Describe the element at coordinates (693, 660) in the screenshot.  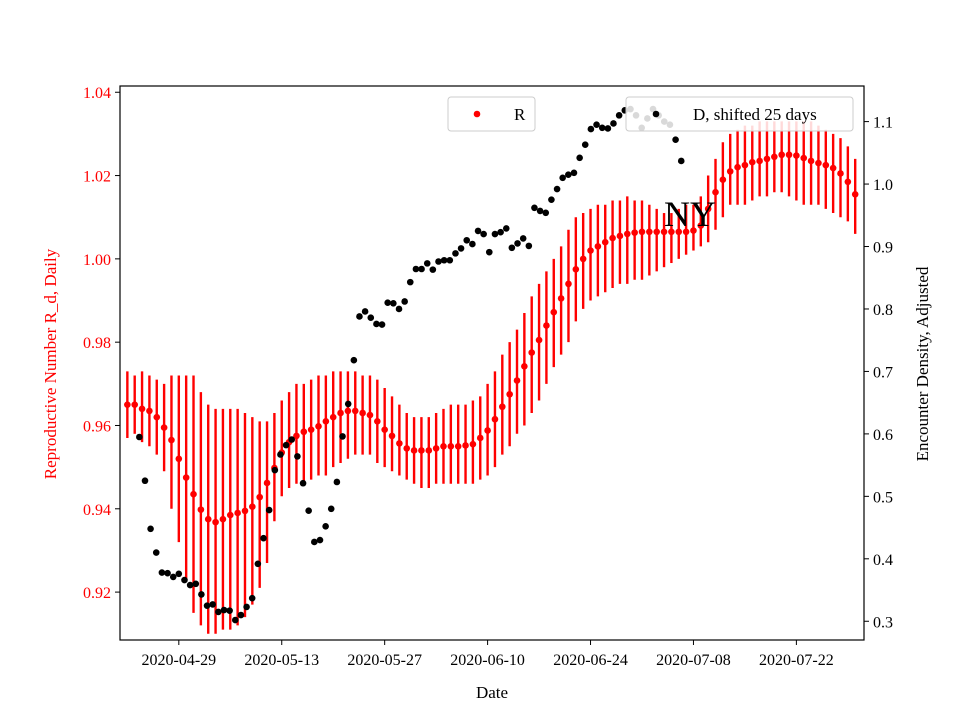
I see `x-tick-label: 2020-07-08` at that location.